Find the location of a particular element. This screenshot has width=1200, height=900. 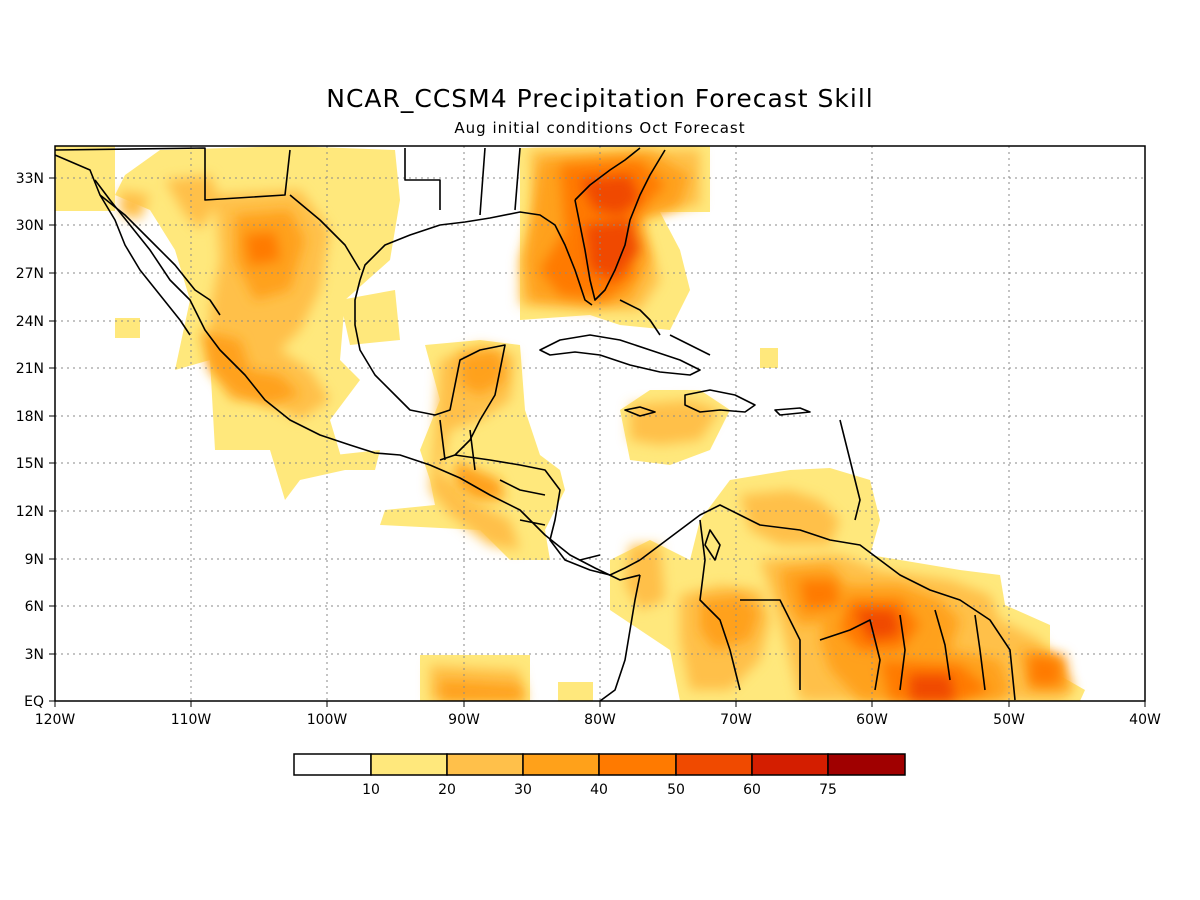

y-tick-label: 21N is located at coordinates (30, 369).